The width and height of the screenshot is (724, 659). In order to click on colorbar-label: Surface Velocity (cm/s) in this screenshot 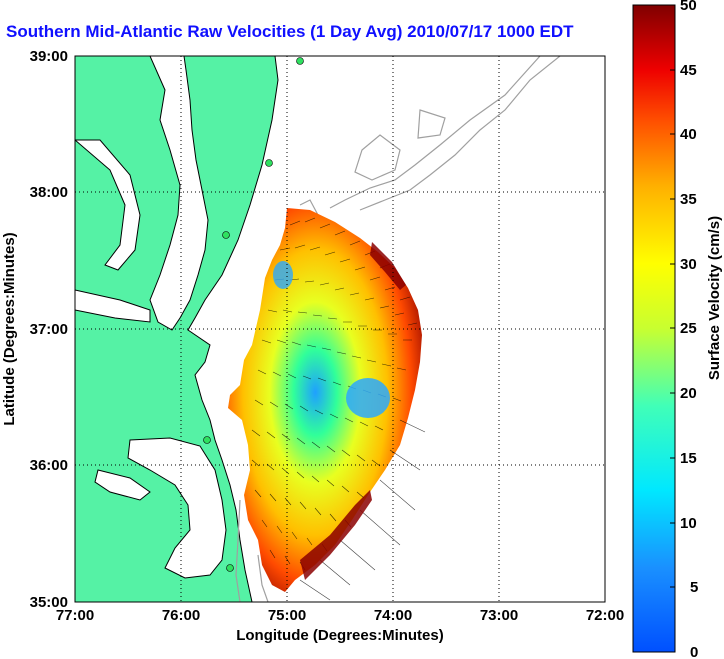, I will do `click(714, 298)`.